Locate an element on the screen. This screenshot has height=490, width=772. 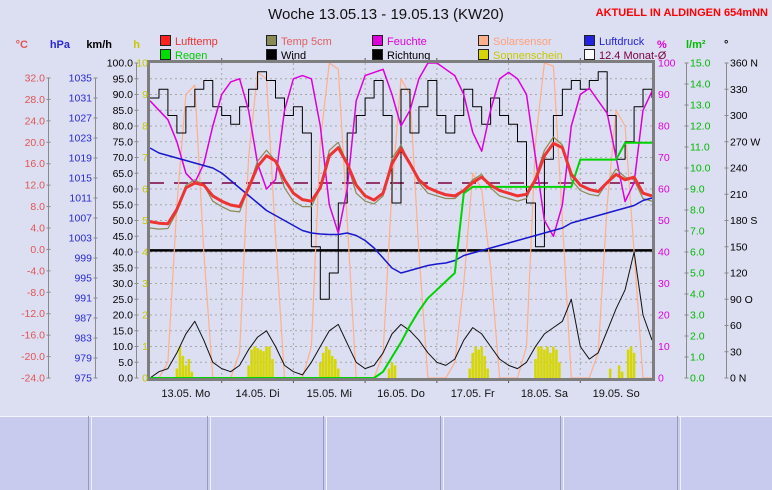
rain-axis-tick-label: 6.0 is located at coordinates (697, 253).